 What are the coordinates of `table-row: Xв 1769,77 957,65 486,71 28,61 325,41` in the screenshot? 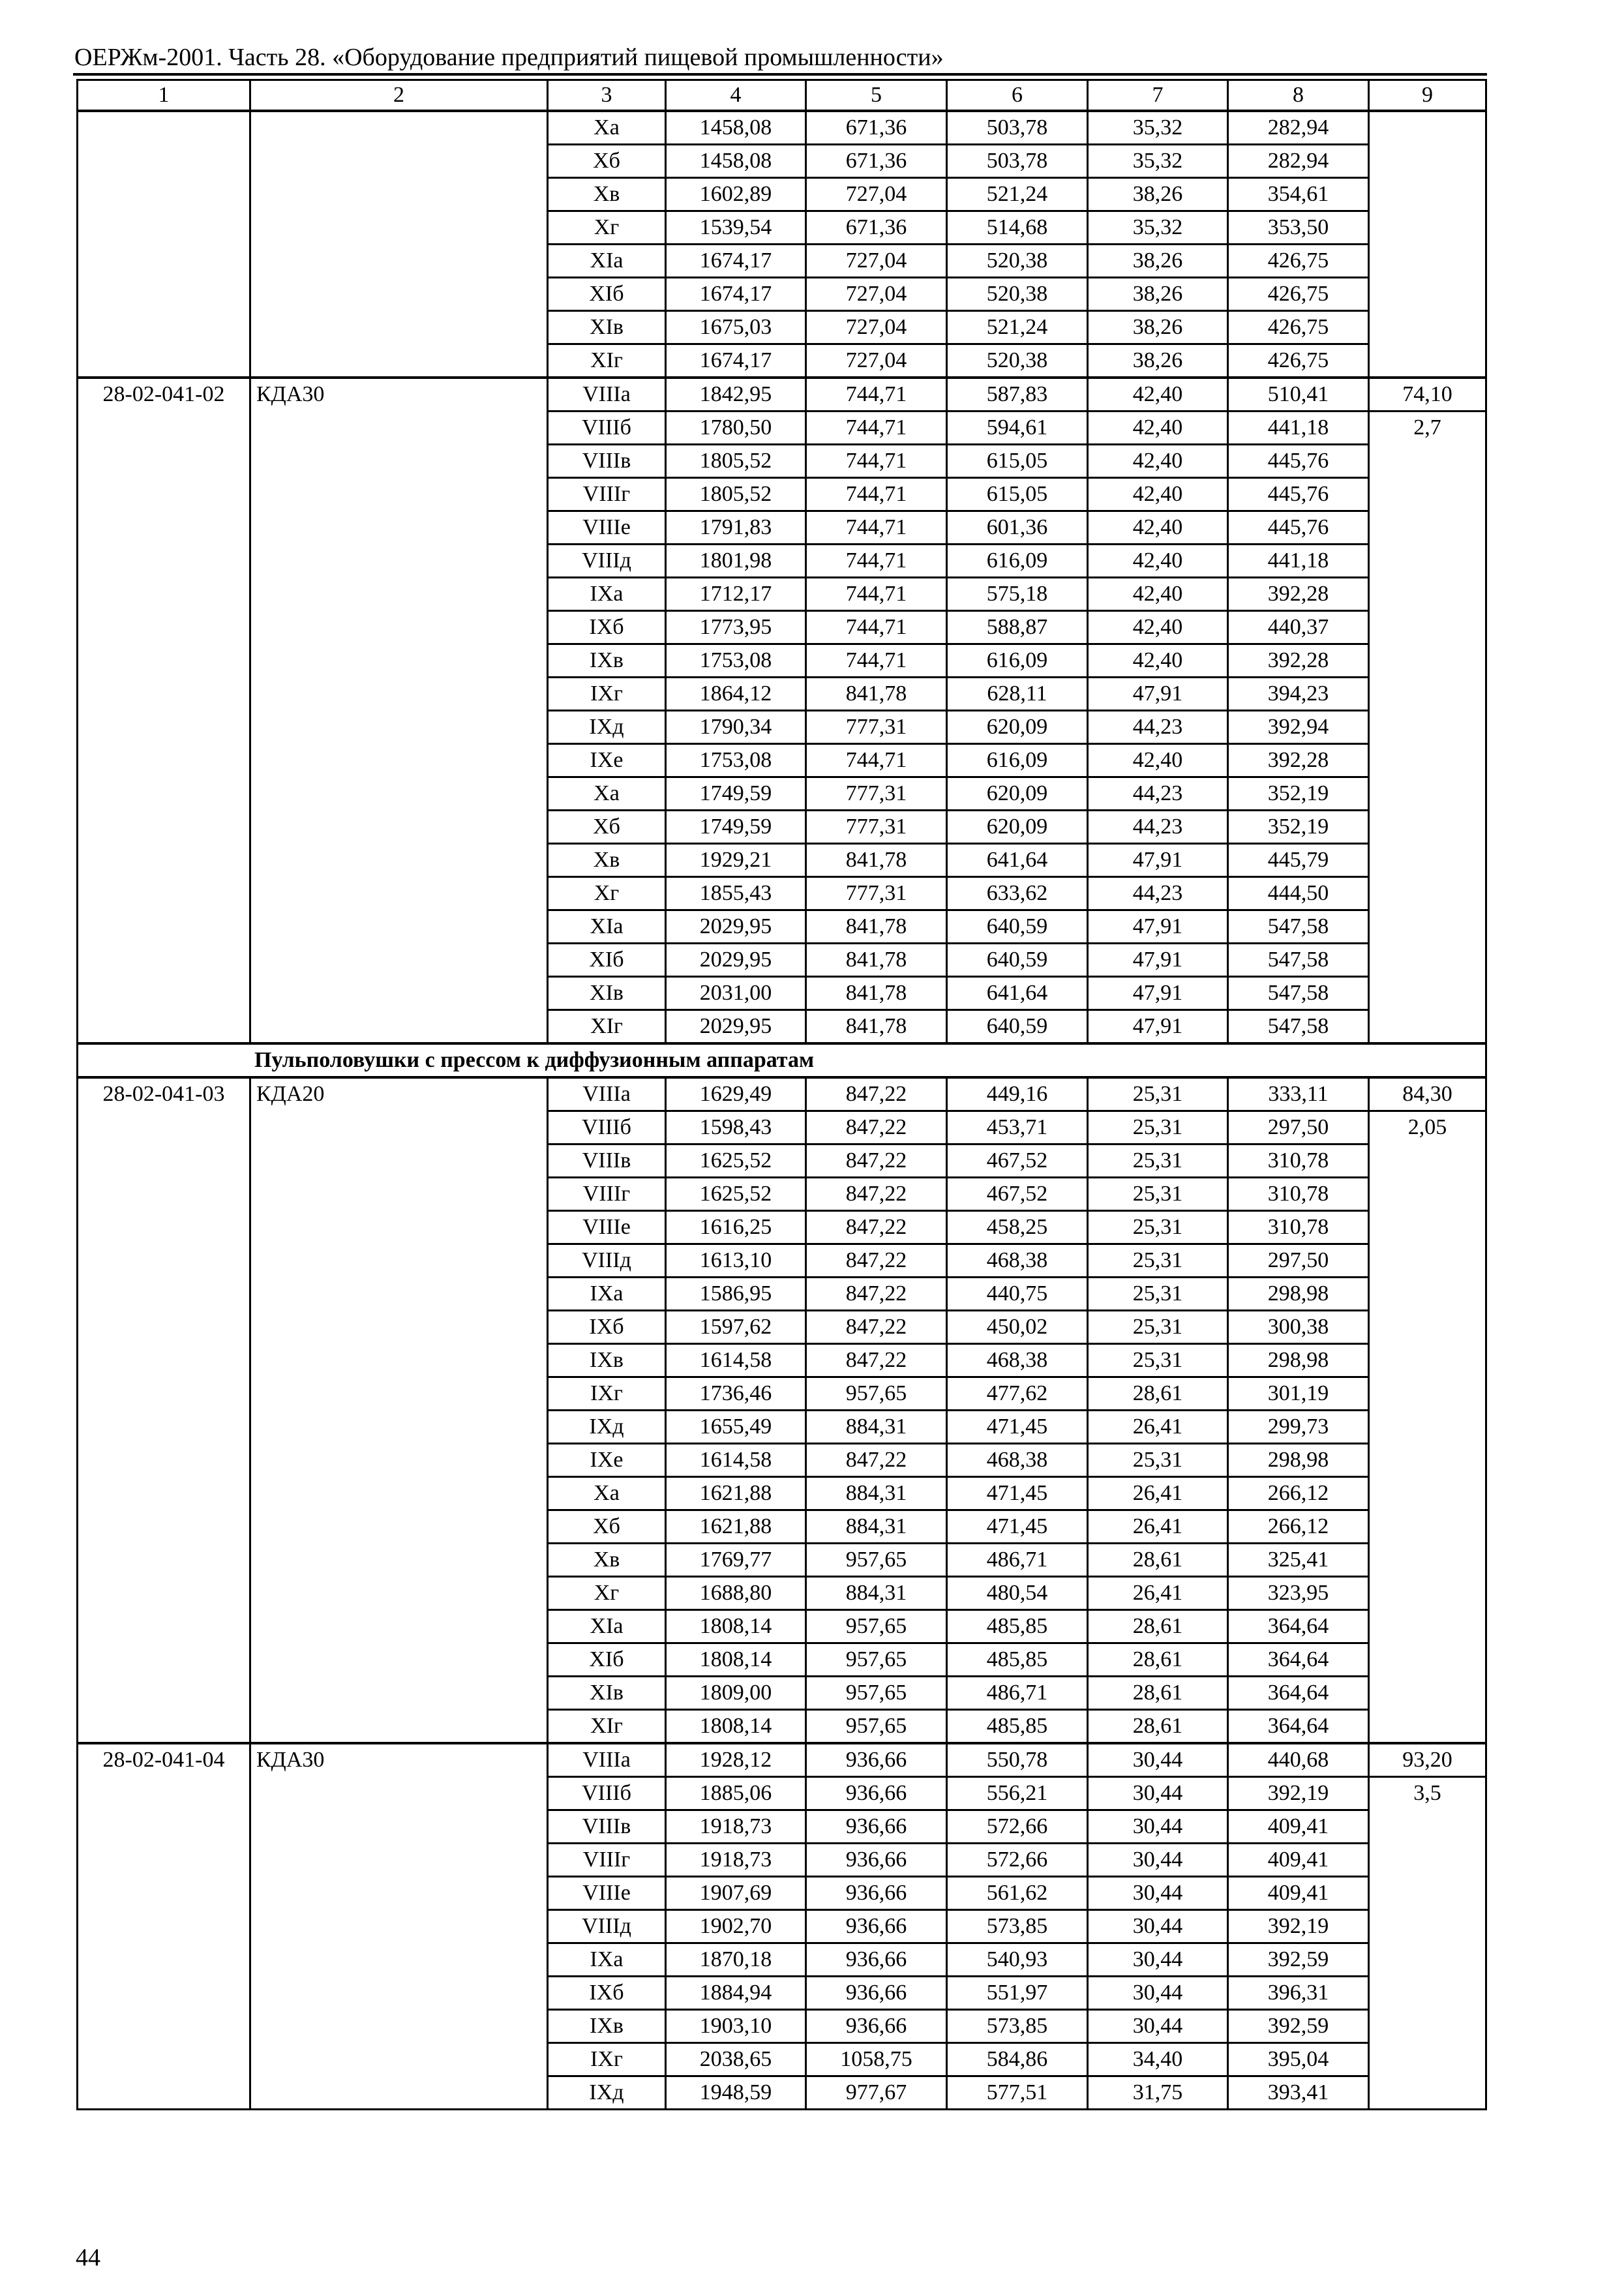 It's located at (782, 1560).